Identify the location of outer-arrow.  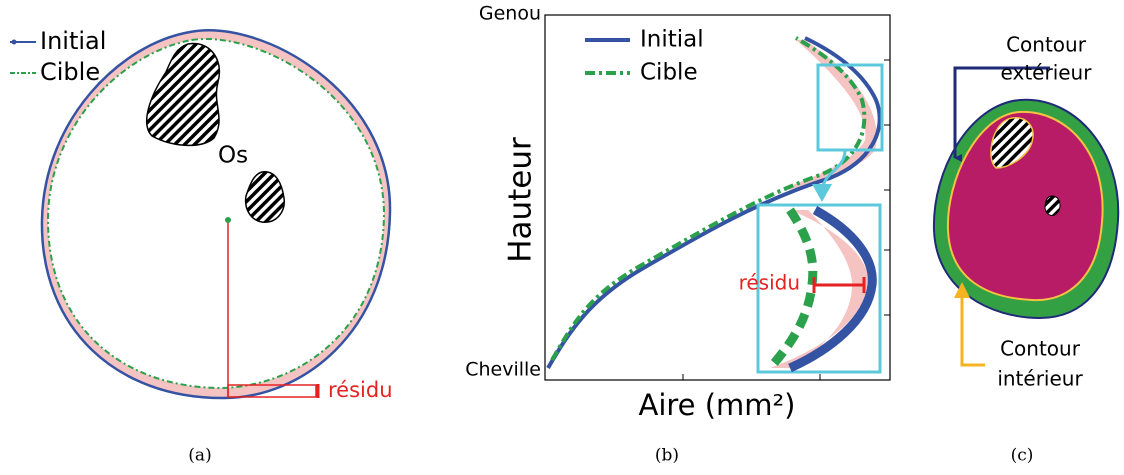
(1001, 114).